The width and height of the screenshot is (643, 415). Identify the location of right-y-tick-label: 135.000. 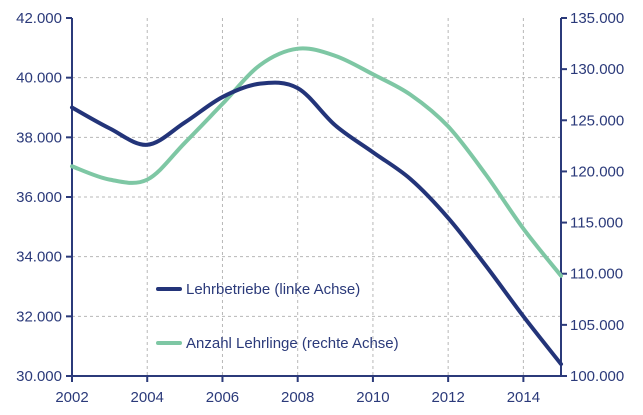
(597, 18).